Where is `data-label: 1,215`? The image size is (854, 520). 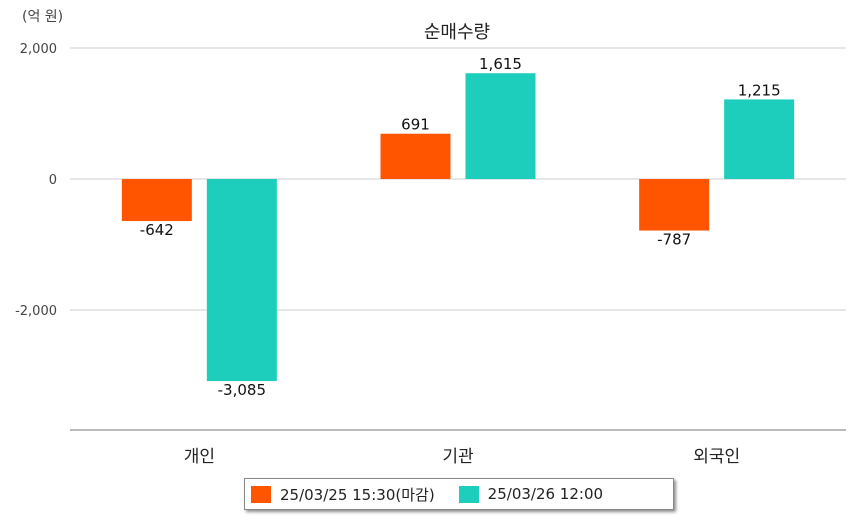
data-label: 1,215 is located at coordinates (759, 90).